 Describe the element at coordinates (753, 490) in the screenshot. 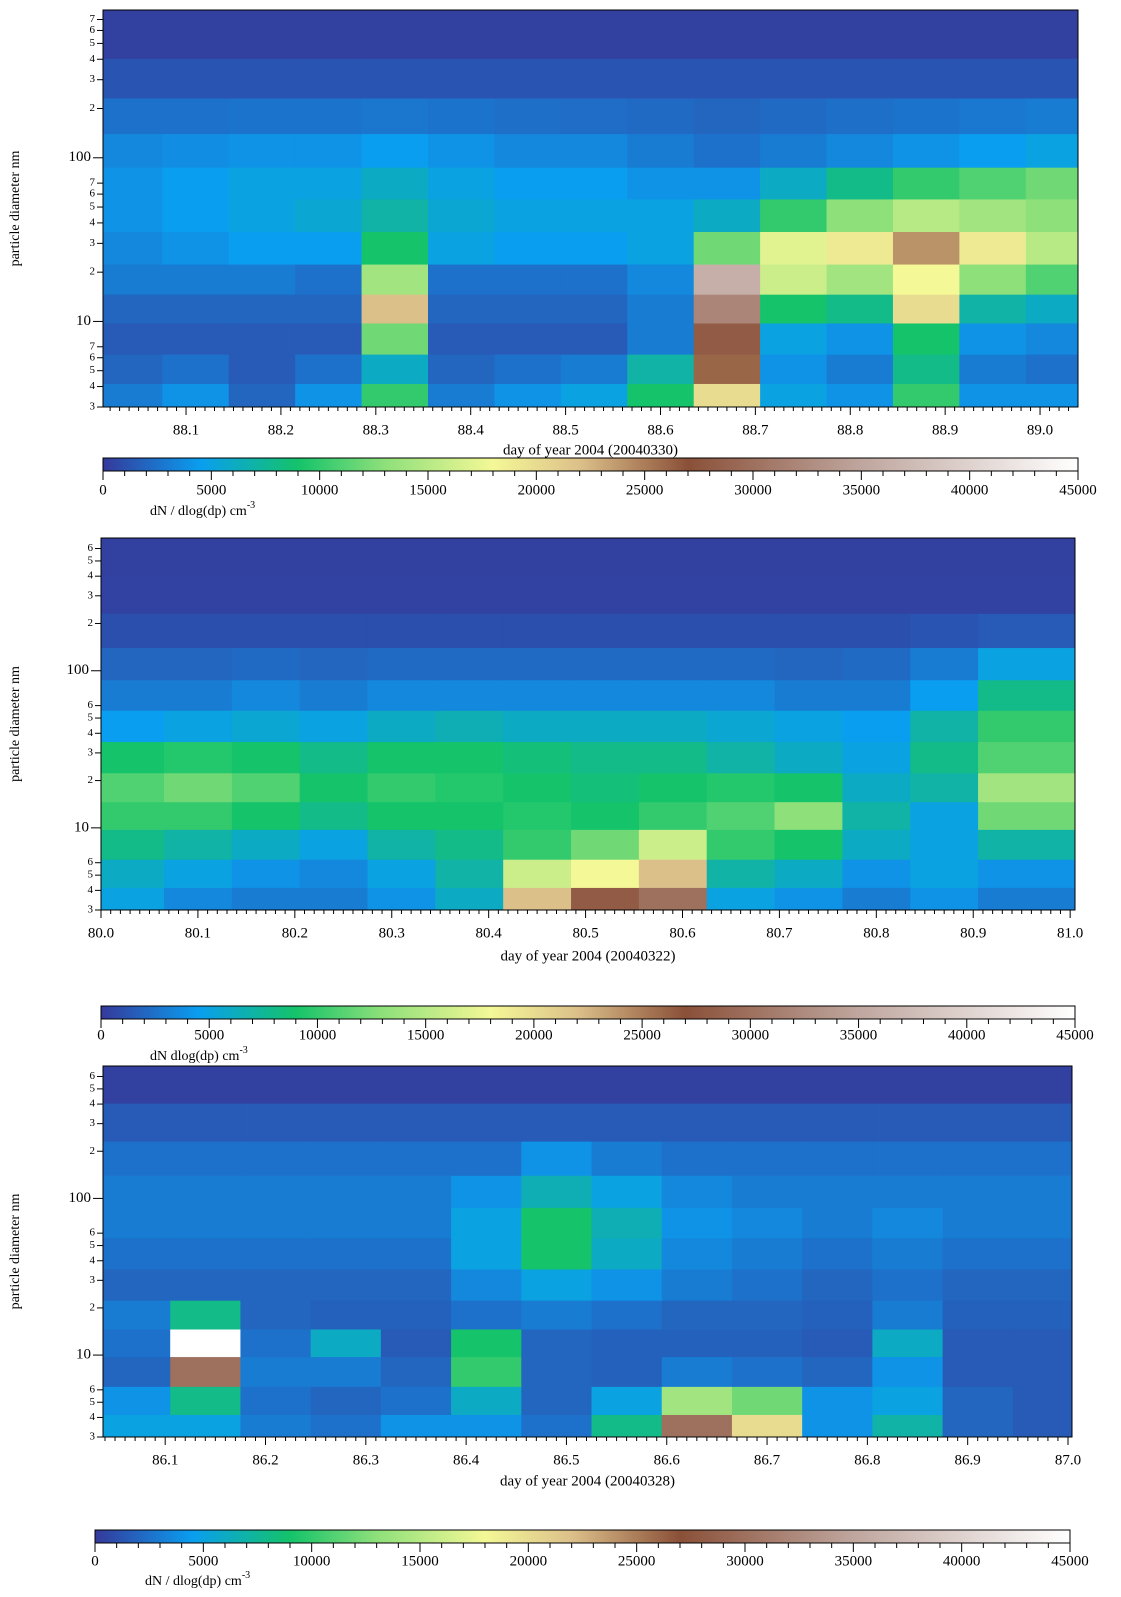

I see `colorbar-tick-label: 30000` at that location.